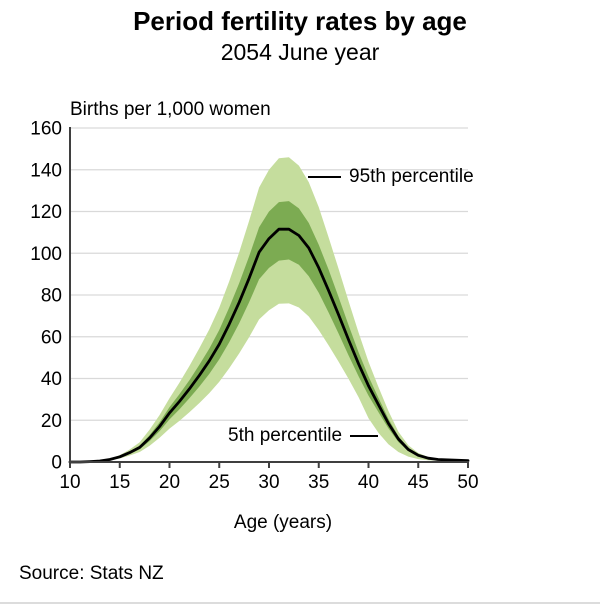 The image size is (600, 607). I want to click on x-tick-label: 50, so click(467, 482).